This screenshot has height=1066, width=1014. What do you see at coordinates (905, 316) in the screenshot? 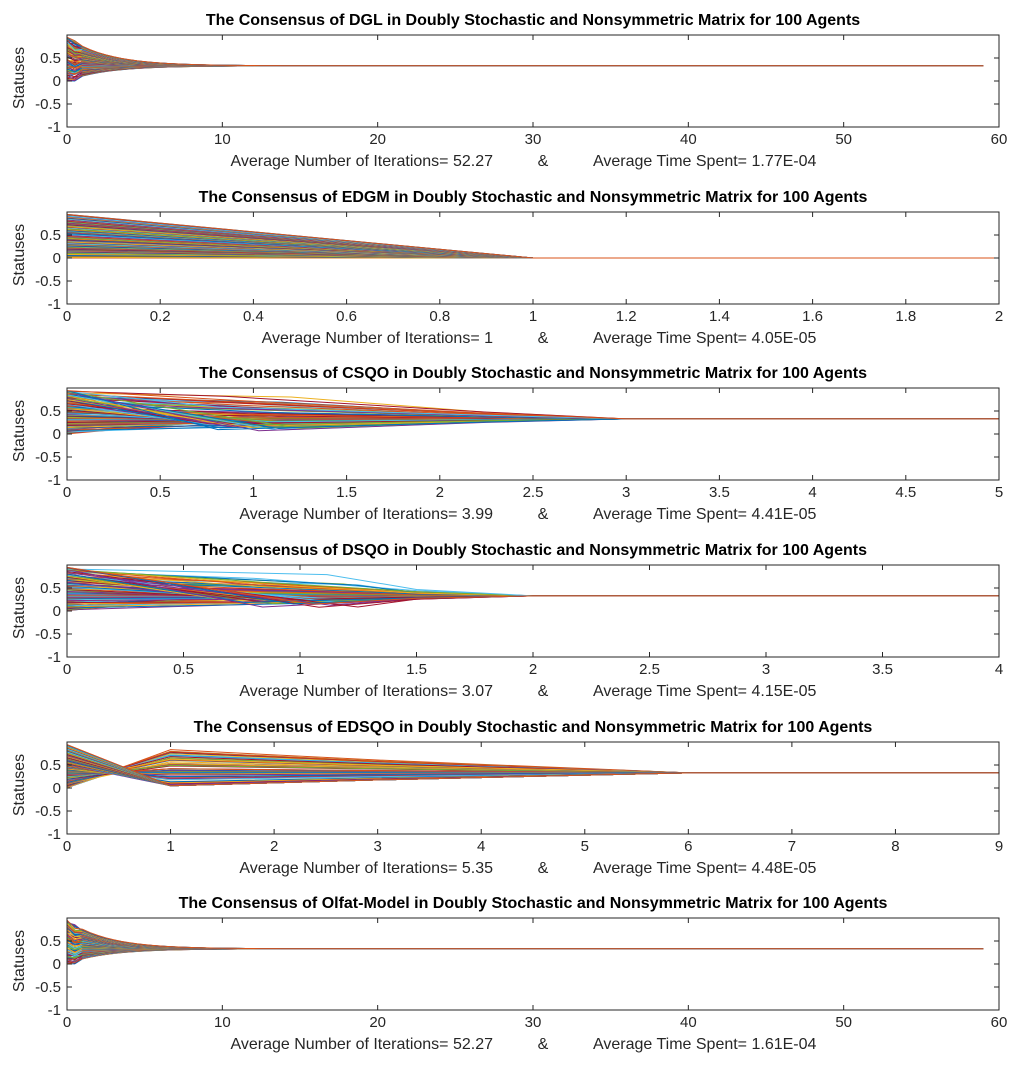
I see `x-tick-label: 1.8` at bounding box center [905, 316].